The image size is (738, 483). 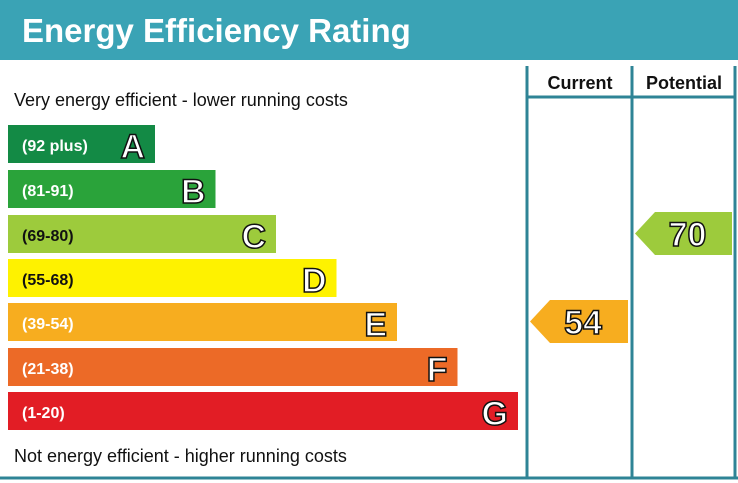 I want to click on band-letter: D, so click(x=314, y=281).